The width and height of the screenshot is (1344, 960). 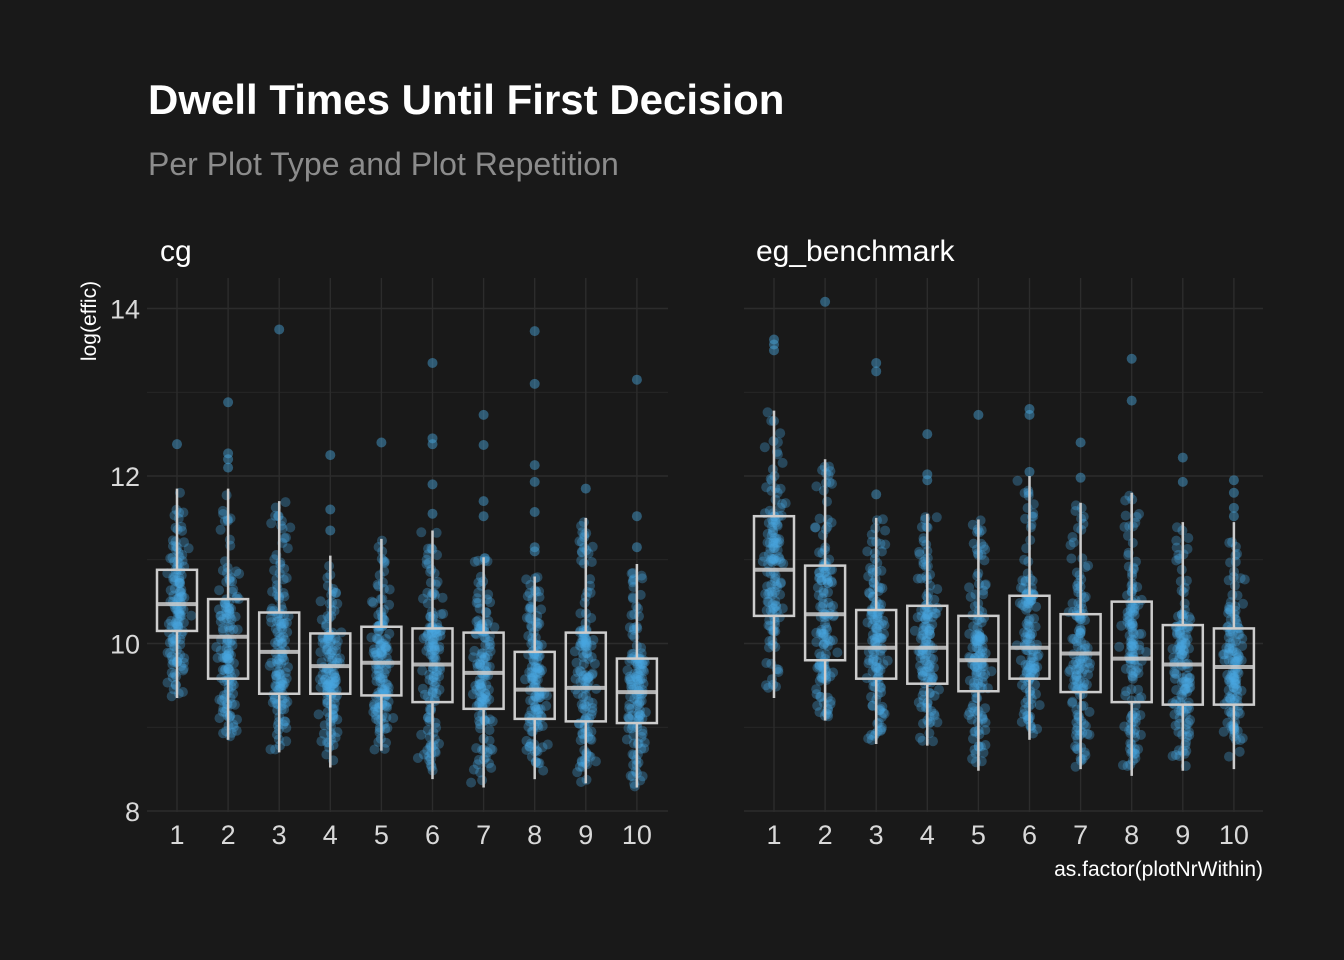 I want to click on x-tick-label: 6, so click(x=1029, y=835).